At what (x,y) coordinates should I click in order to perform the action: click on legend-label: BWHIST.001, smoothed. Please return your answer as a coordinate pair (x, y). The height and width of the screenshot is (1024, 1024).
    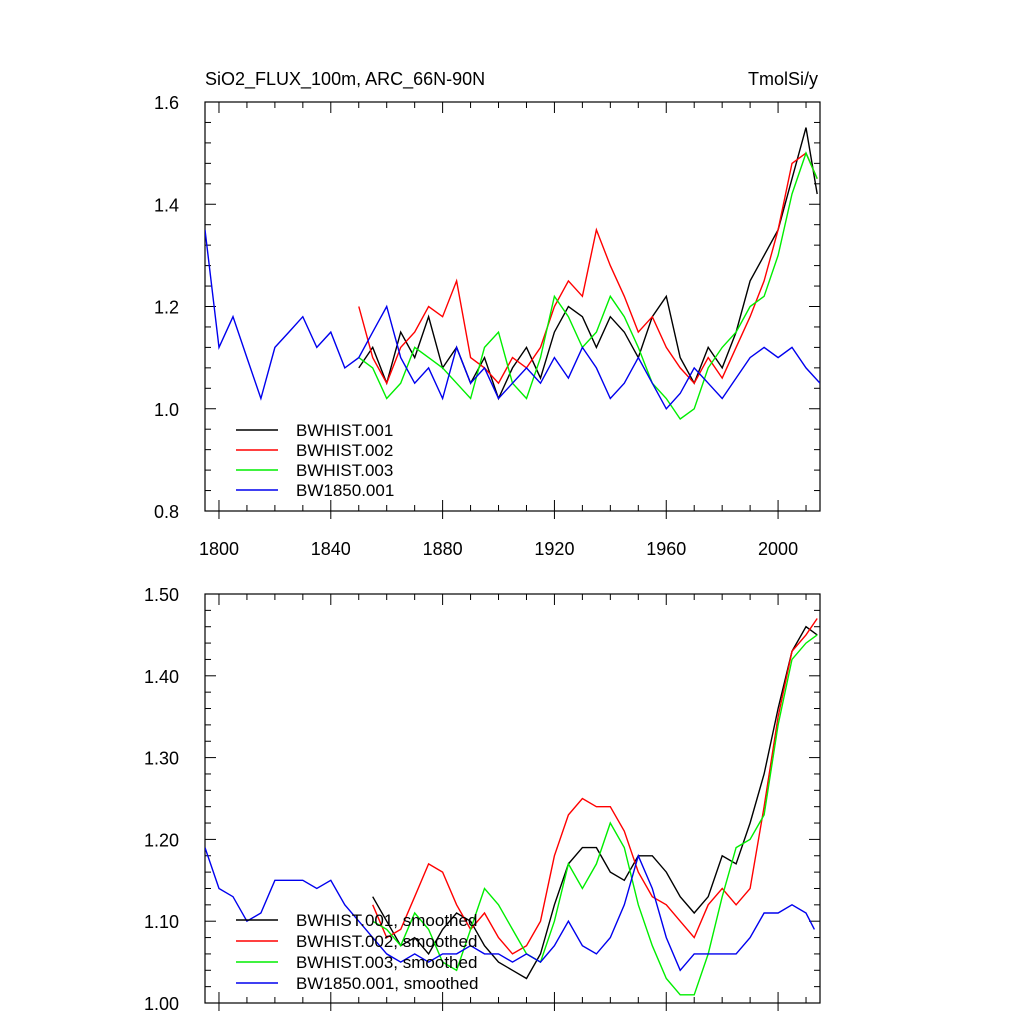
    Looking at the image, I should click on (386, 920).